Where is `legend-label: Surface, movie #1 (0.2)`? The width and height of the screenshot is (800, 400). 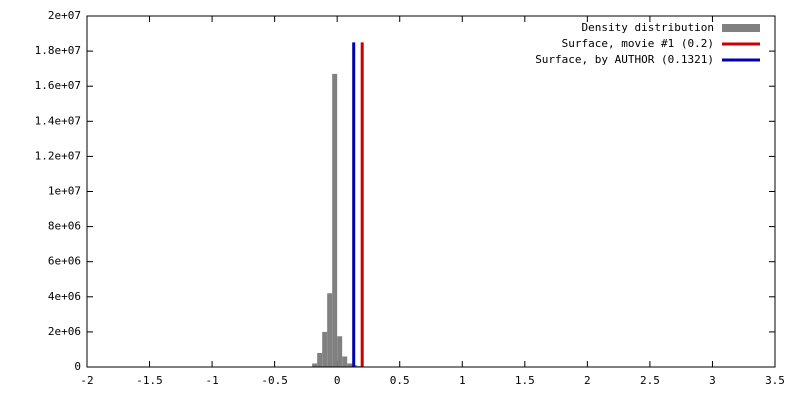
legend-label: Surface, movie #1 (0.2) is located at coordinates (638, 43).